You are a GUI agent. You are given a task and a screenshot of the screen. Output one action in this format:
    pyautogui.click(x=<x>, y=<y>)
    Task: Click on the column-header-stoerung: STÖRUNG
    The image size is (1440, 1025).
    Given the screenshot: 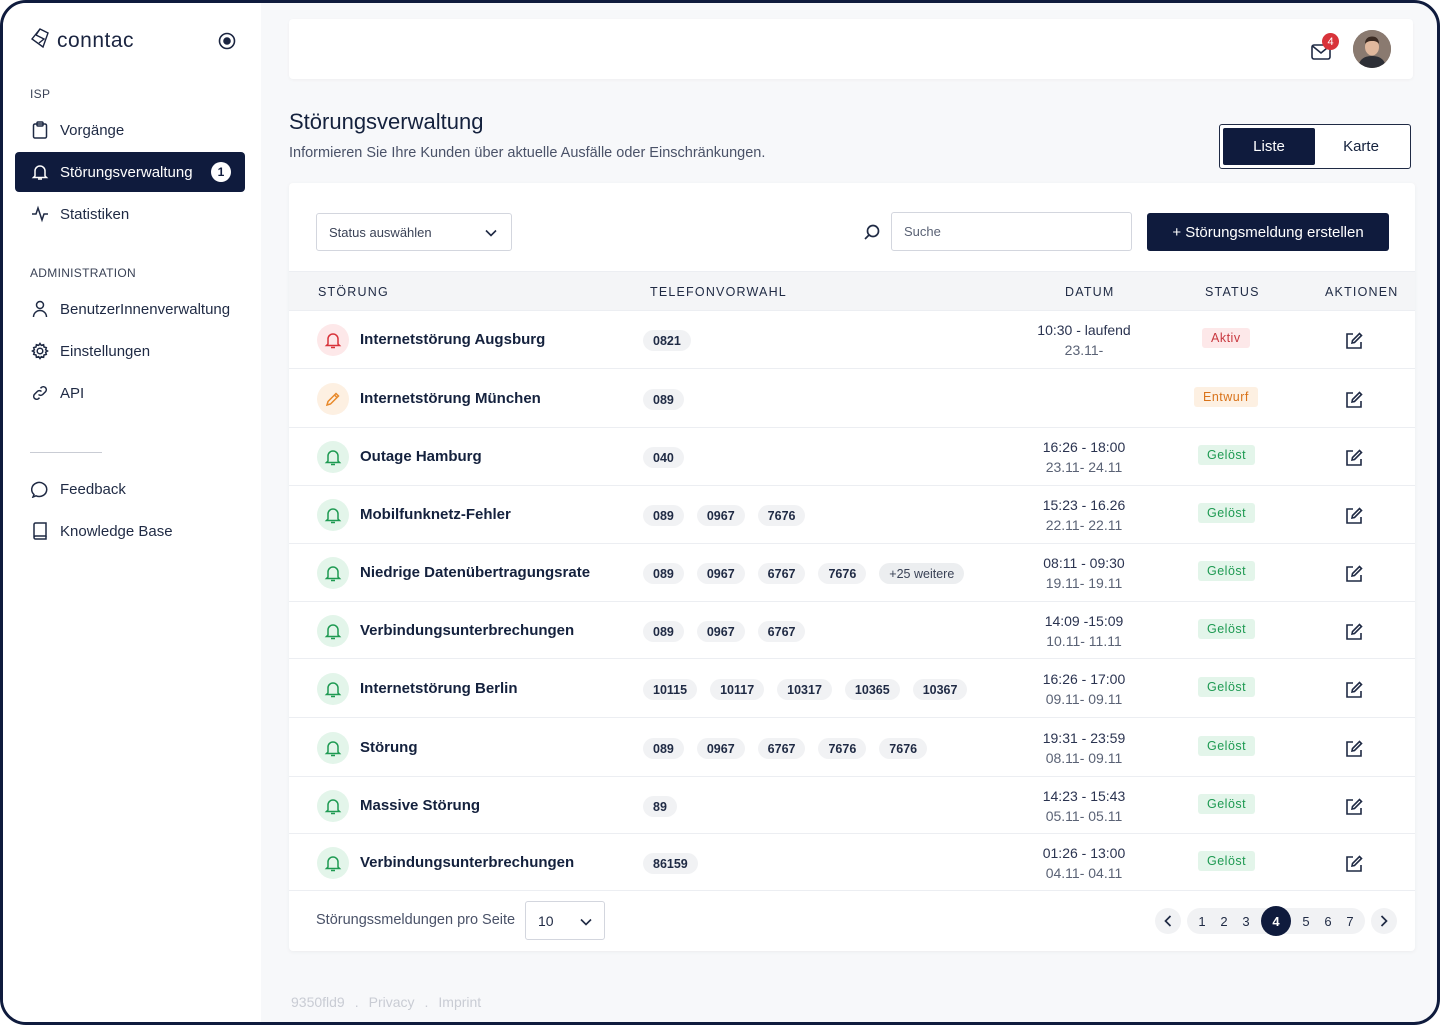 What is the action you would take?
    pyautogui.click(x=353, y=292)
    